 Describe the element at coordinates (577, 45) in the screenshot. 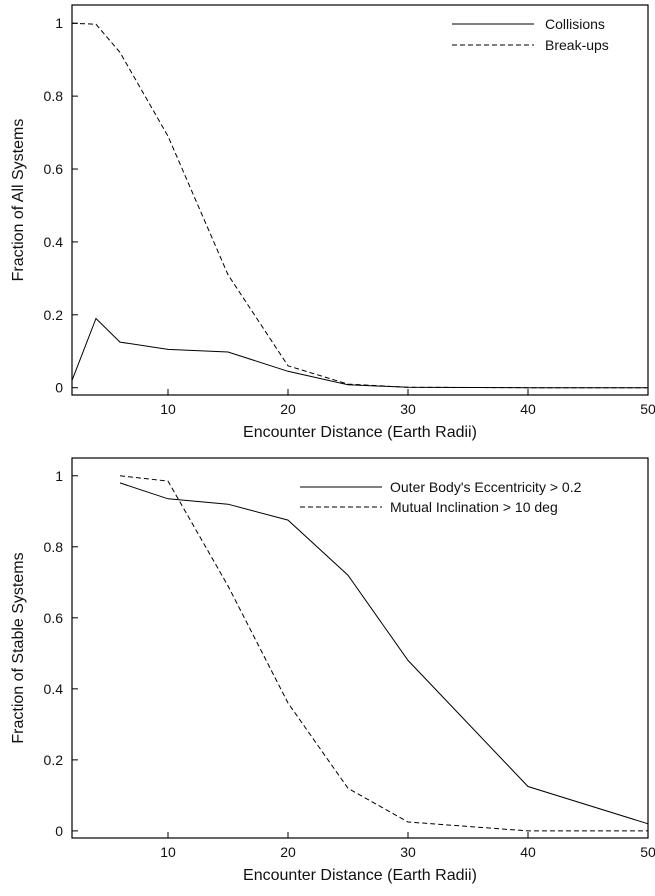

I see `legend-label-breakups: Break-ups` at that location.